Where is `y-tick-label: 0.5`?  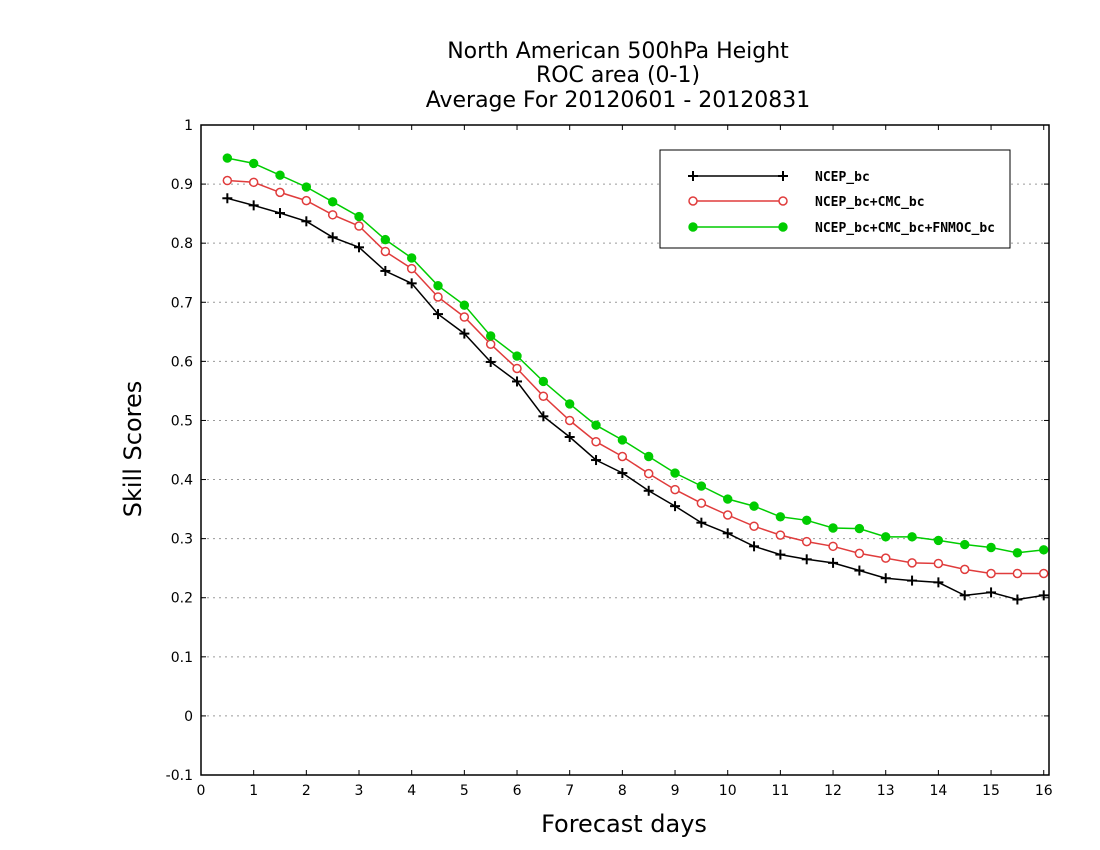
y-tick-label: 0.5 is located at coordinates (182, 421).